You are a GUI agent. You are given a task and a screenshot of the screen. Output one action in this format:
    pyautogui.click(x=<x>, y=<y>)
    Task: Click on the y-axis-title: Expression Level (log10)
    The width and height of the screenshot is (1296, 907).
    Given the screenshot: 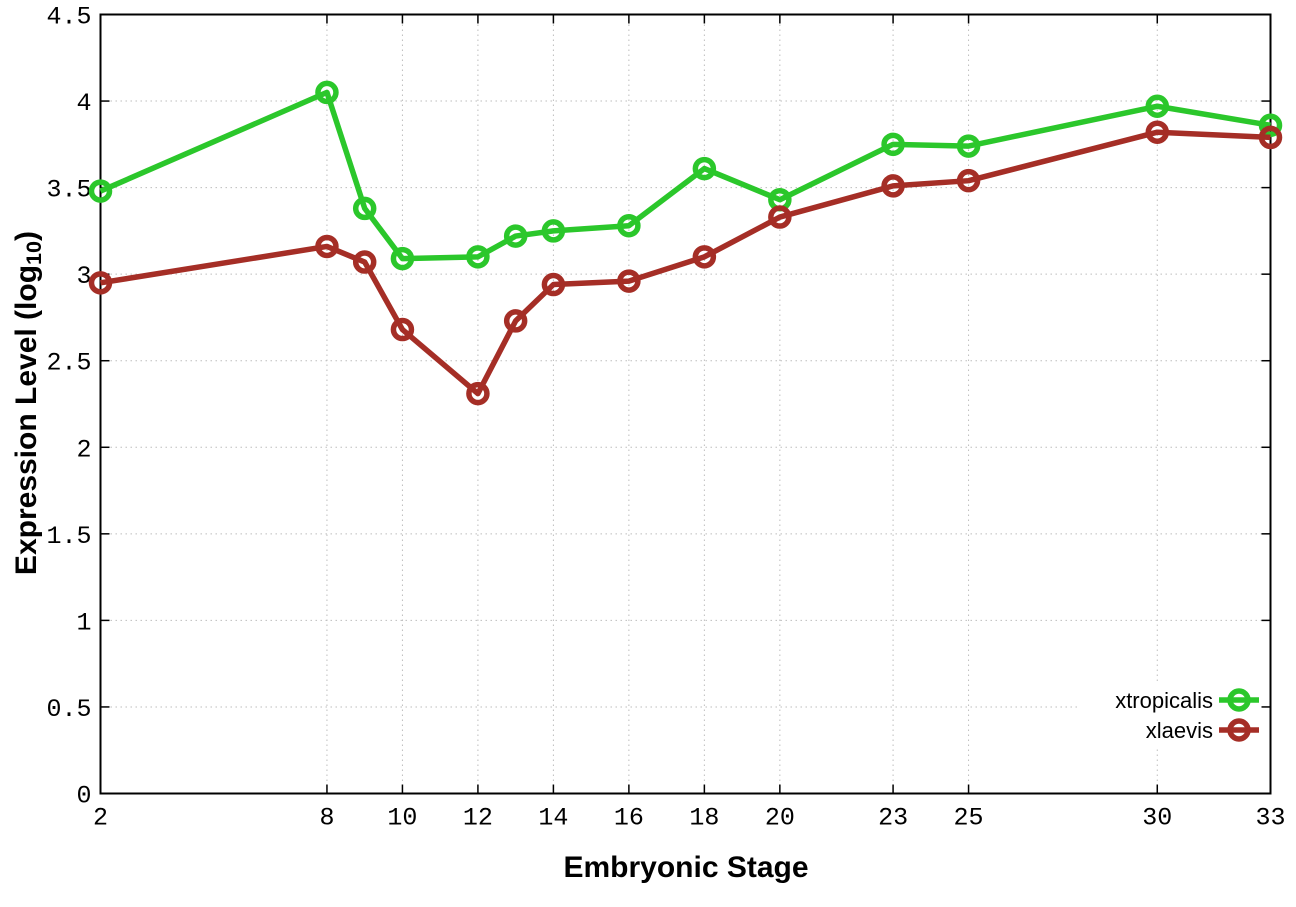 What is the action you would take?
    pyautogui.click(x=28, y=403)
    